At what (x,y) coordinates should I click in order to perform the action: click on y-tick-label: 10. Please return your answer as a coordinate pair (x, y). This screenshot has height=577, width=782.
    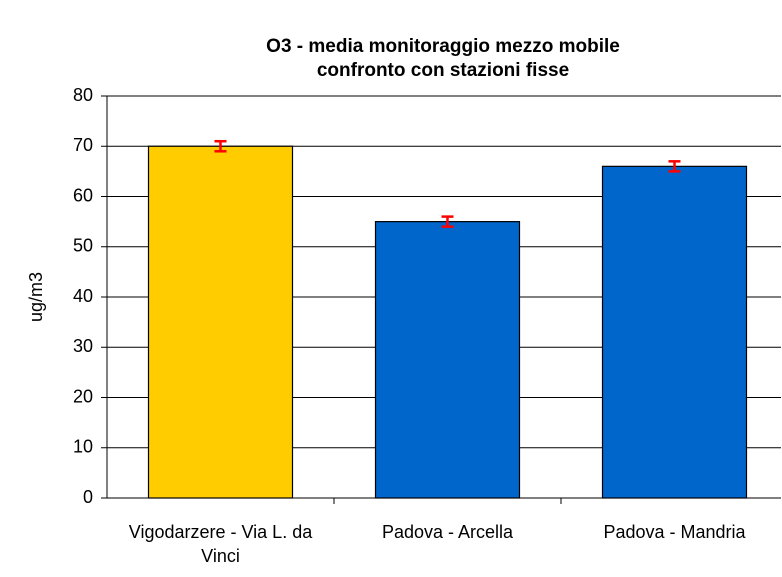
    Looking at the image, I should click on (83, 447).